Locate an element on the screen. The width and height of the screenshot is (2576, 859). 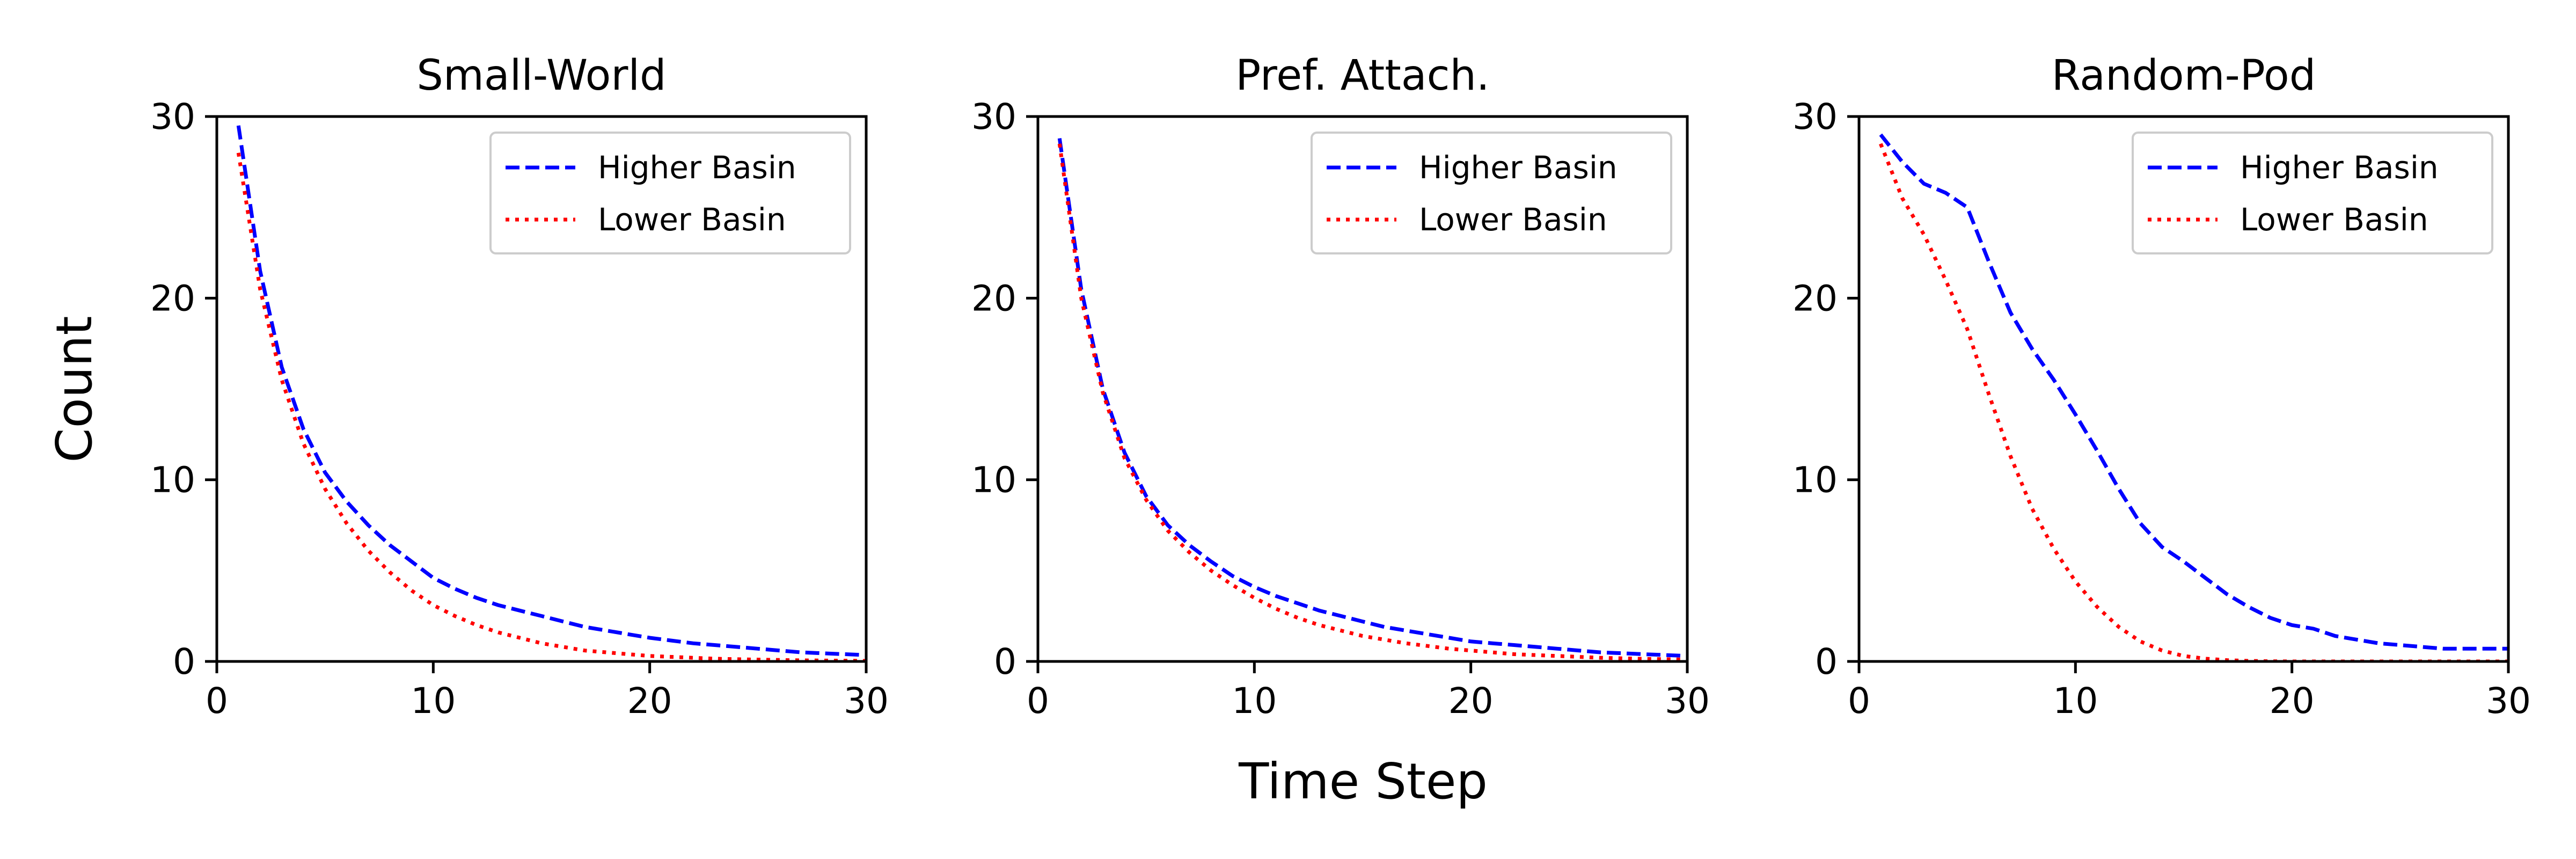
panel-title: Random-Pod is located at coordinates (2184, 76).